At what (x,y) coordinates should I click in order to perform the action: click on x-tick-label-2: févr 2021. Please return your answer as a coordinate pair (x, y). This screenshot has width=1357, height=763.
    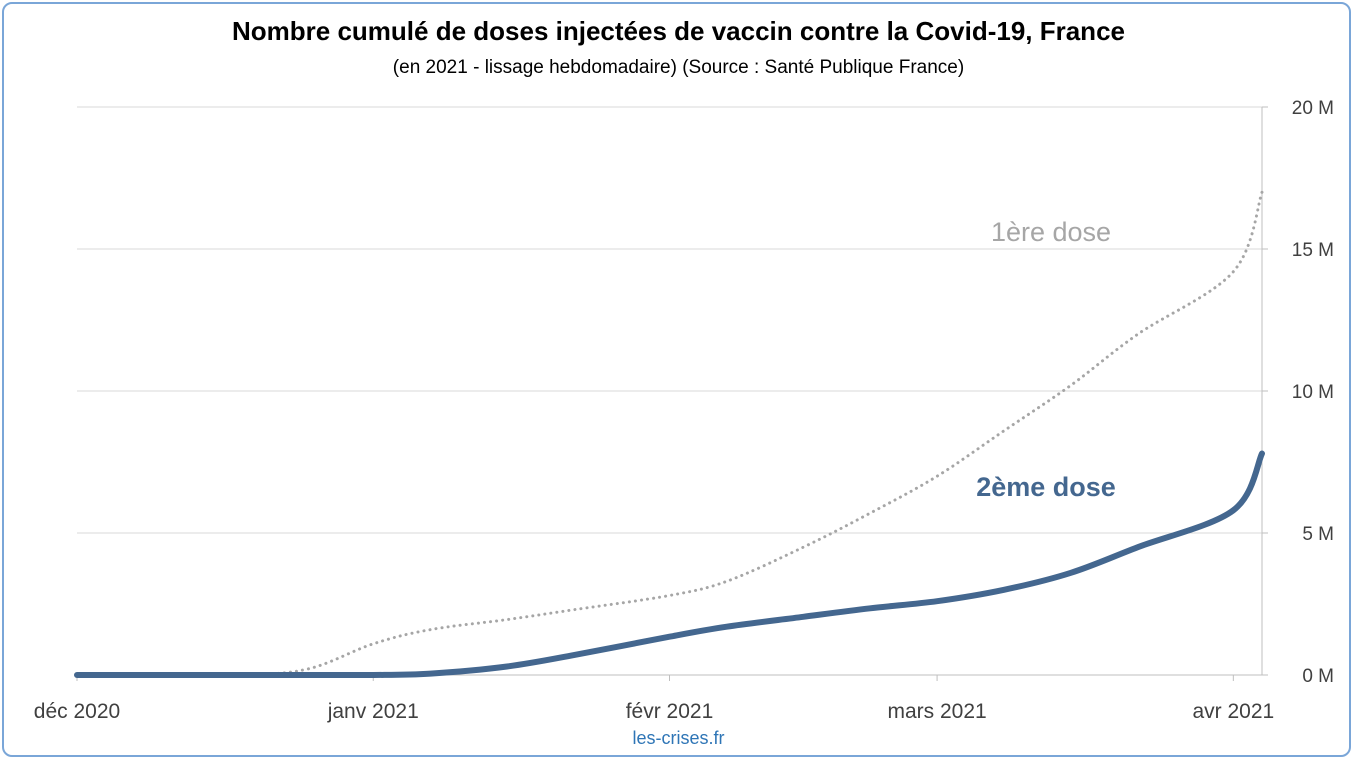
    Looking at the image, I should click on (670, 711).